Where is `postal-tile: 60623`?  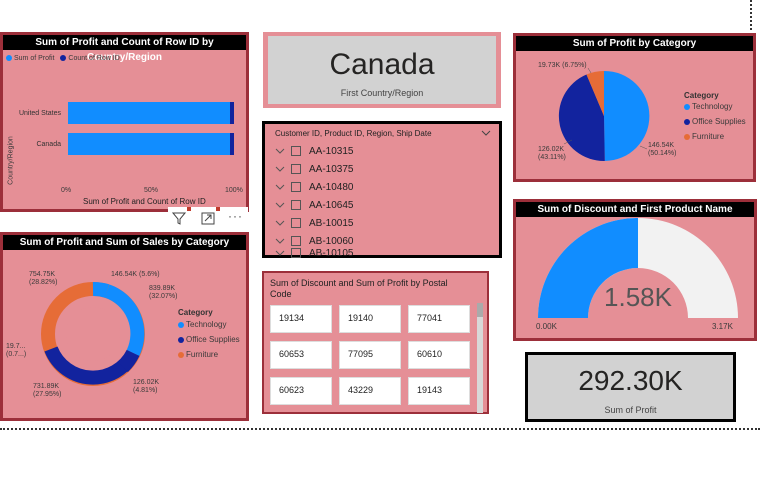 postal-tile: 60623 is located at coordinates (301, 391).